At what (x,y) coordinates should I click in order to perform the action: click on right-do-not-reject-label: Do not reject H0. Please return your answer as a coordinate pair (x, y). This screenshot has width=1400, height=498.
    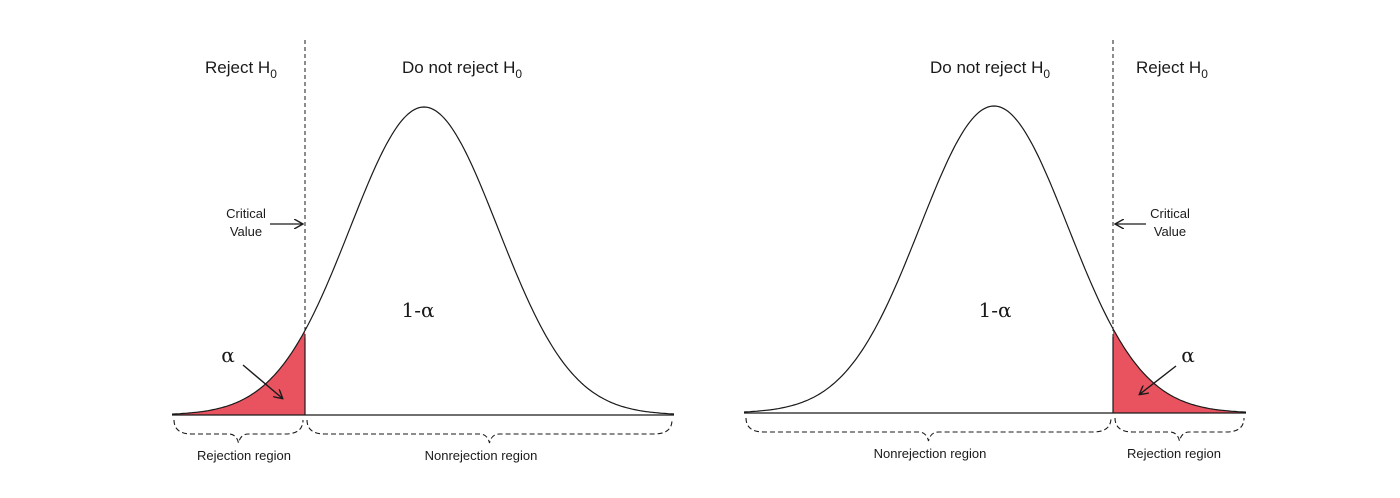
    Looking at the image, I should click on (990, 69).